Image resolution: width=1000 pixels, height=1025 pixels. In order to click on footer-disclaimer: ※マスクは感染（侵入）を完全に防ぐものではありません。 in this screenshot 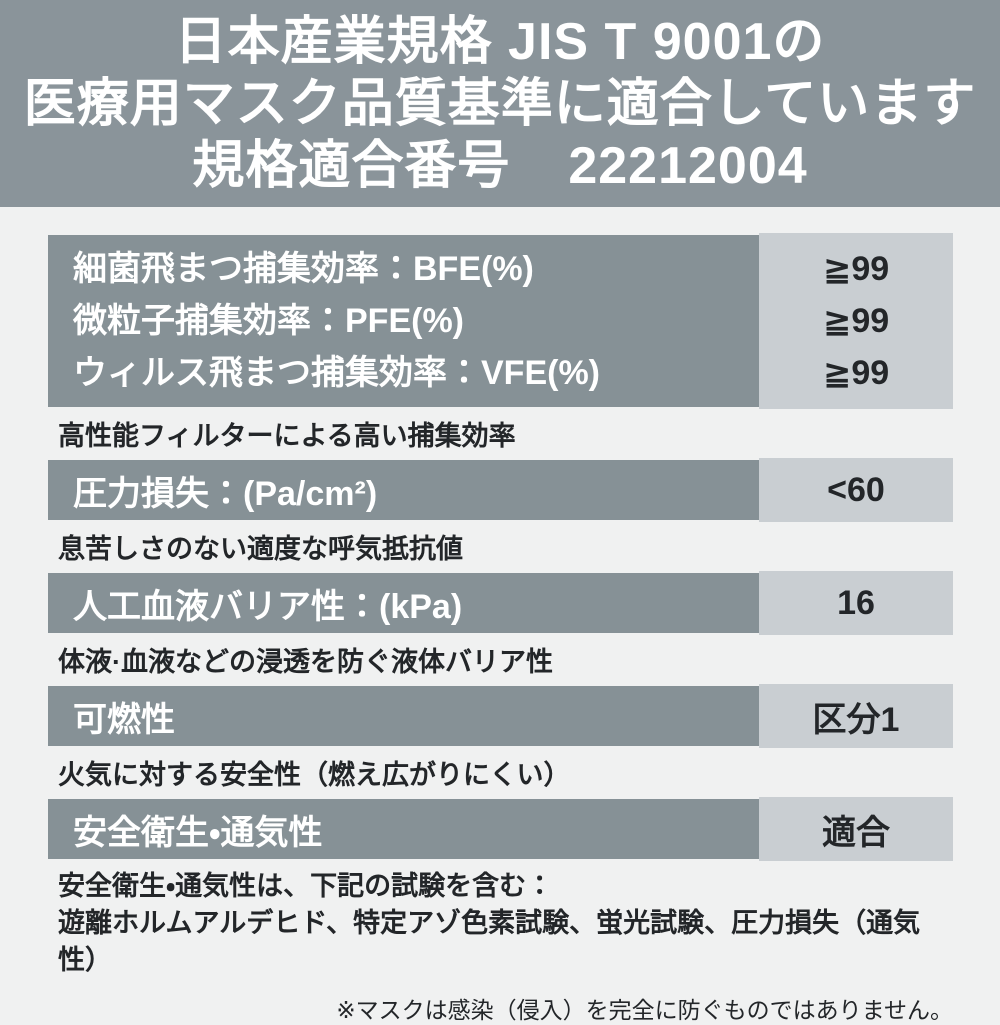, I will do `click(644, 1010)`.